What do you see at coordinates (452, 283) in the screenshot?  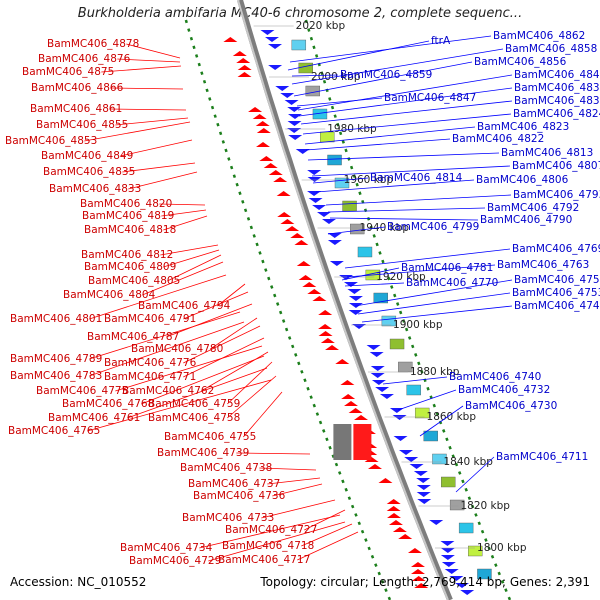 I see `gene-label: BamMC406_4770` at bounding box center [452, 283].